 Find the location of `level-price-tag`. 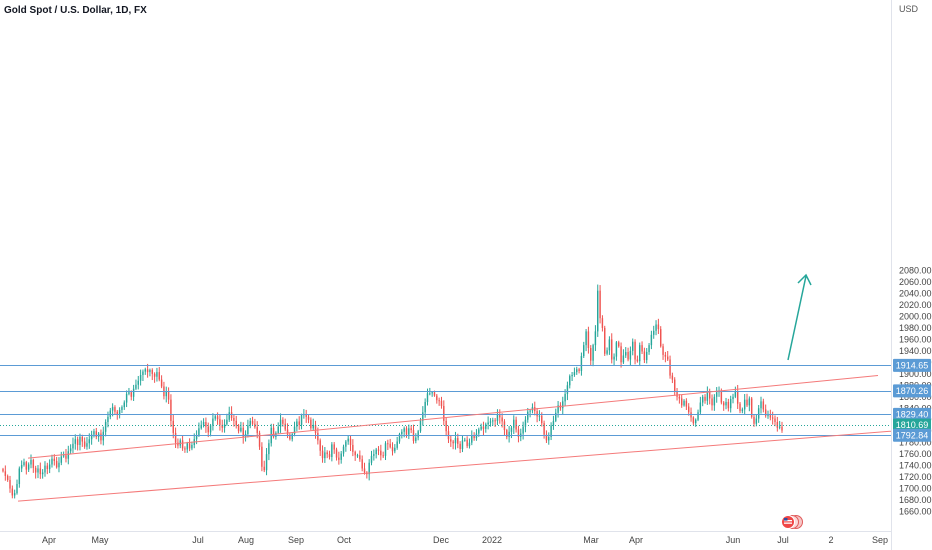

level-price-tag is located at coordinates (912, 414).